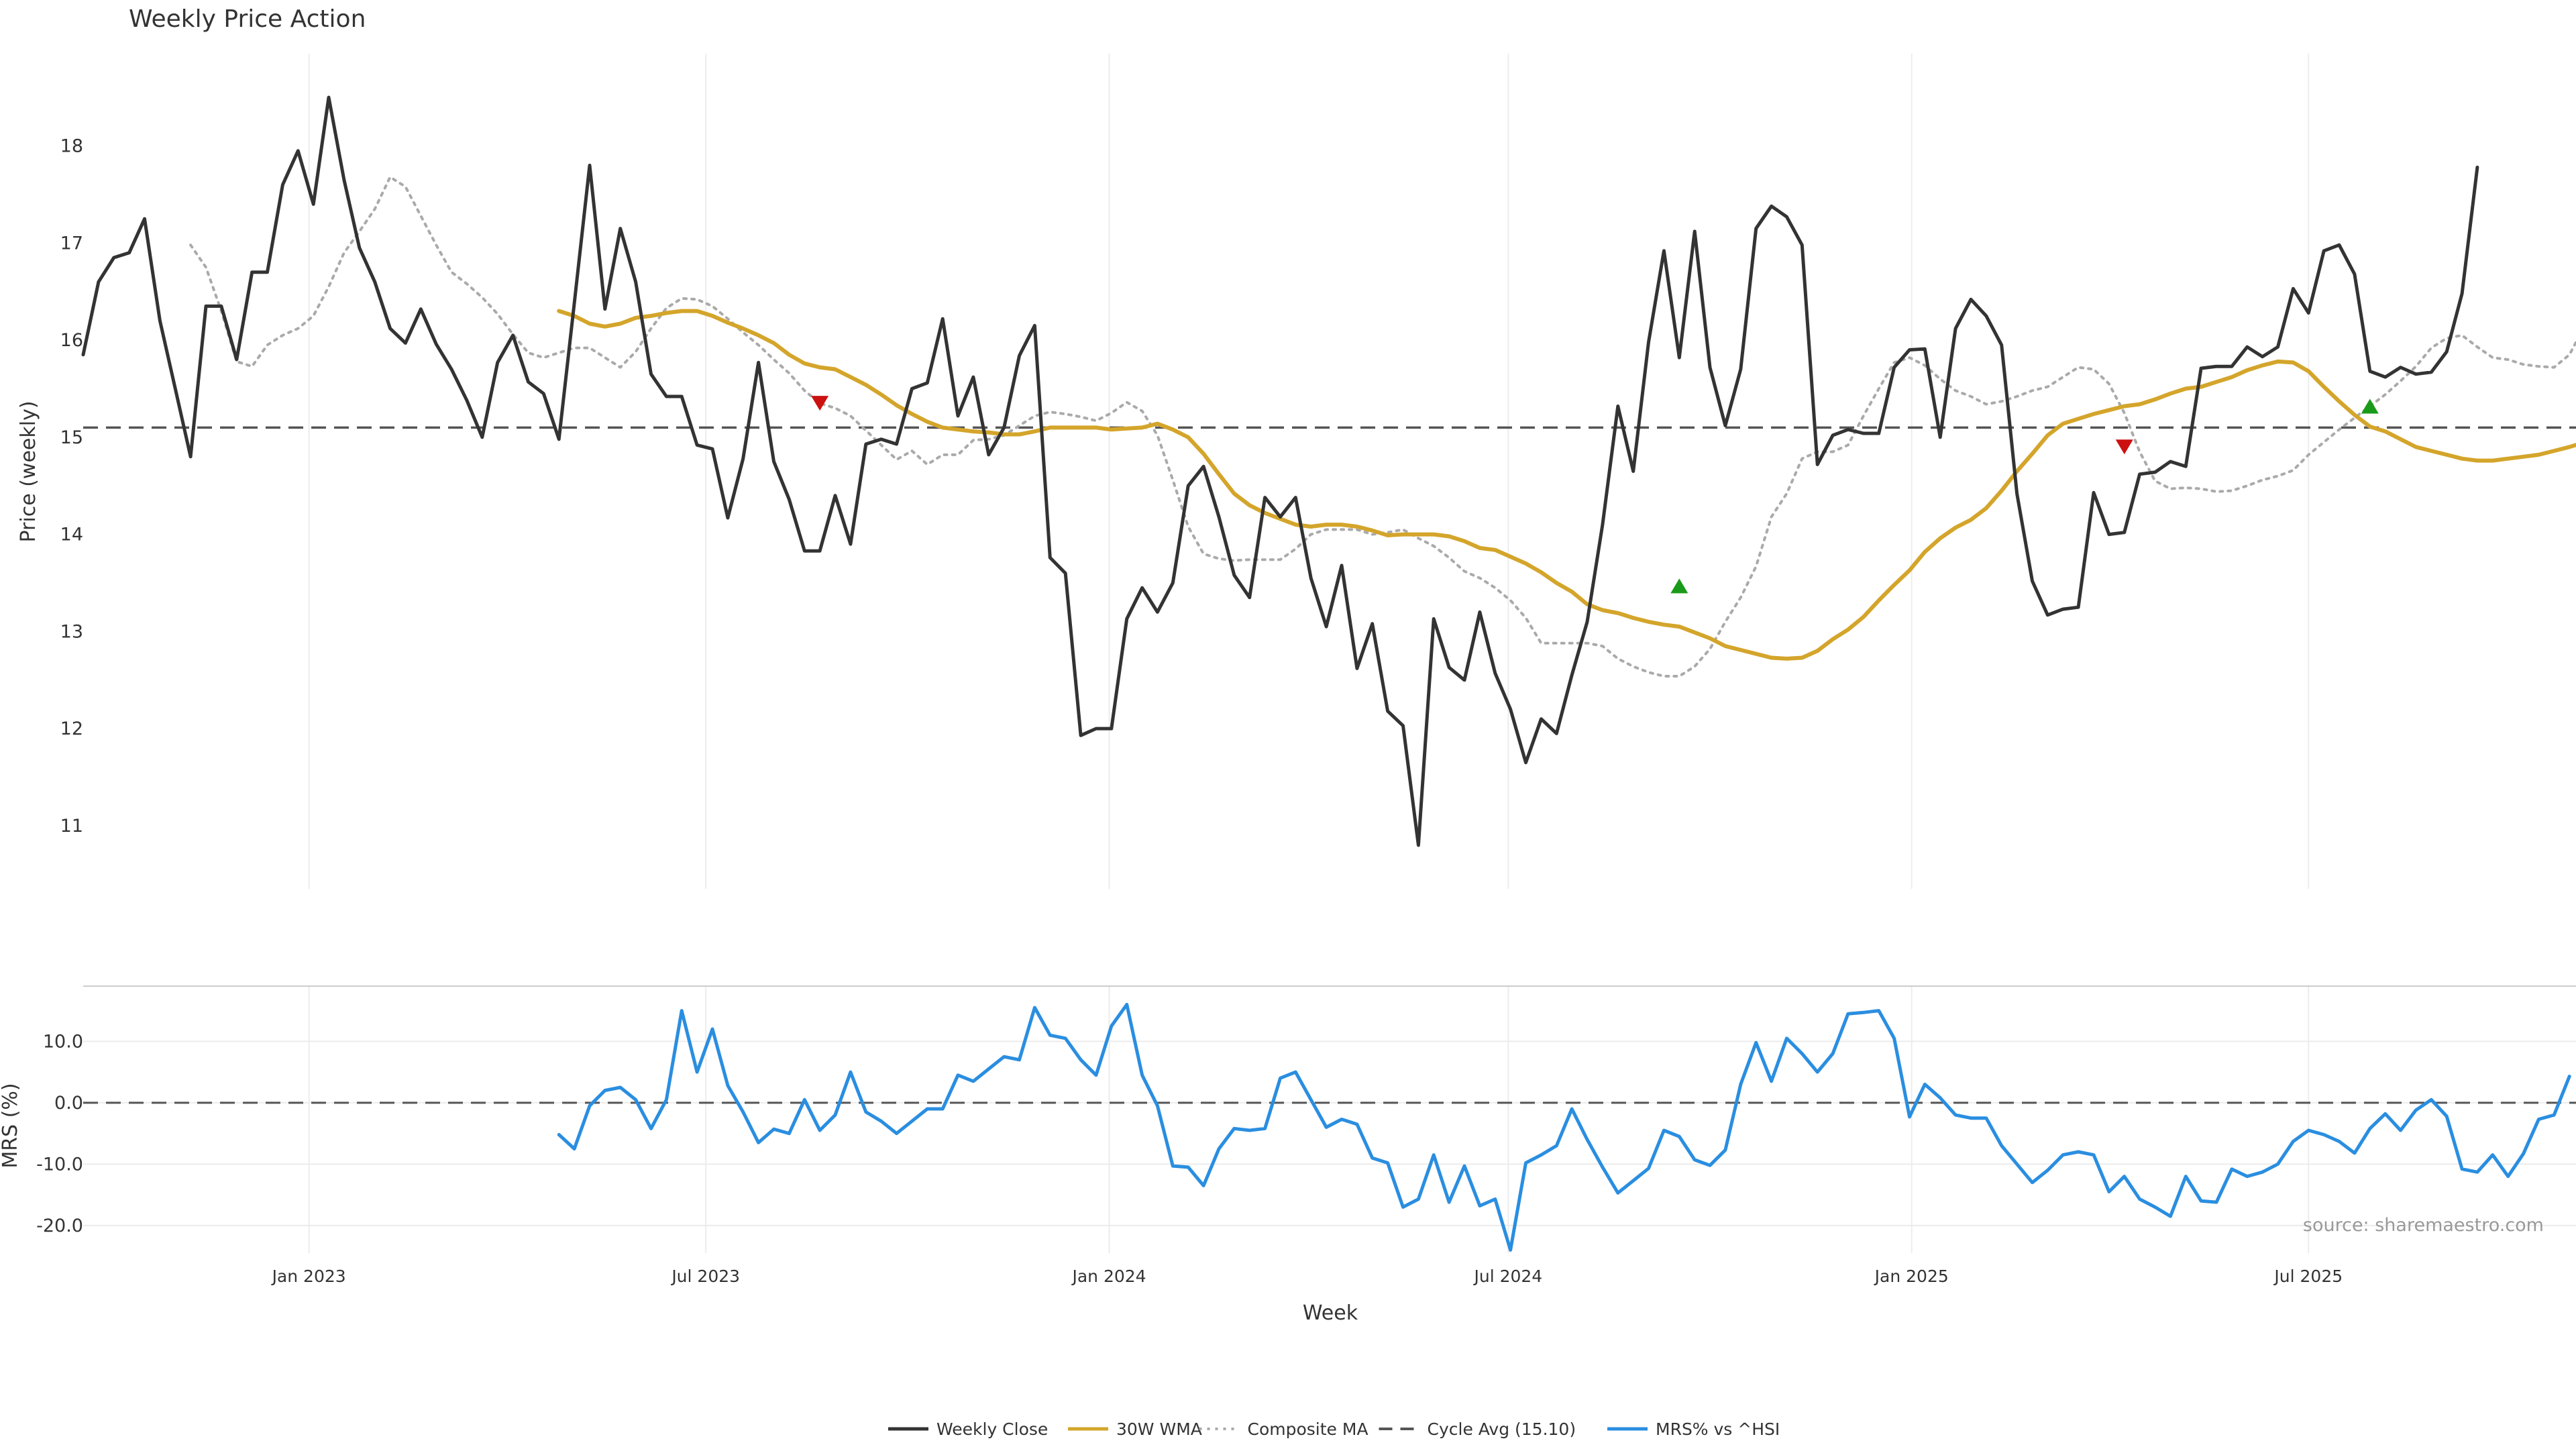 The height and width of the screenshot is (1449, 2576). What do you see at coordinates (68, 1103) in the screenshot?
I see `mrs-y-tick-label: 0.0` at bounding box center [68, 1103].